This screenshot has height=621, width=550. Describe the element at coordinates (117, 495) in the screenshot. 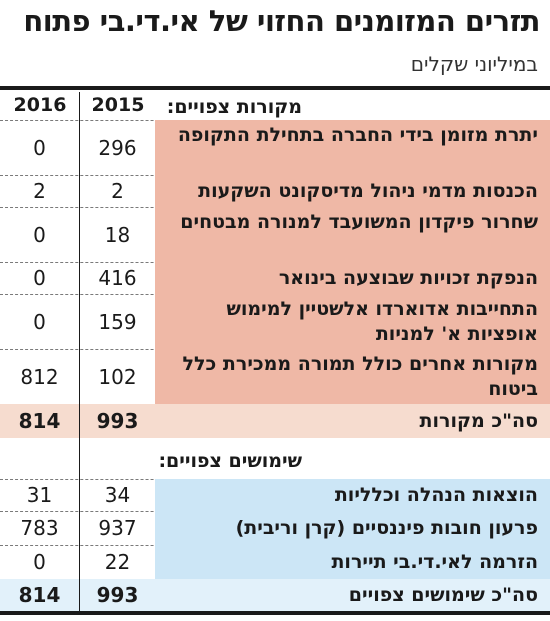

I see `value-2015: 34` at that location.